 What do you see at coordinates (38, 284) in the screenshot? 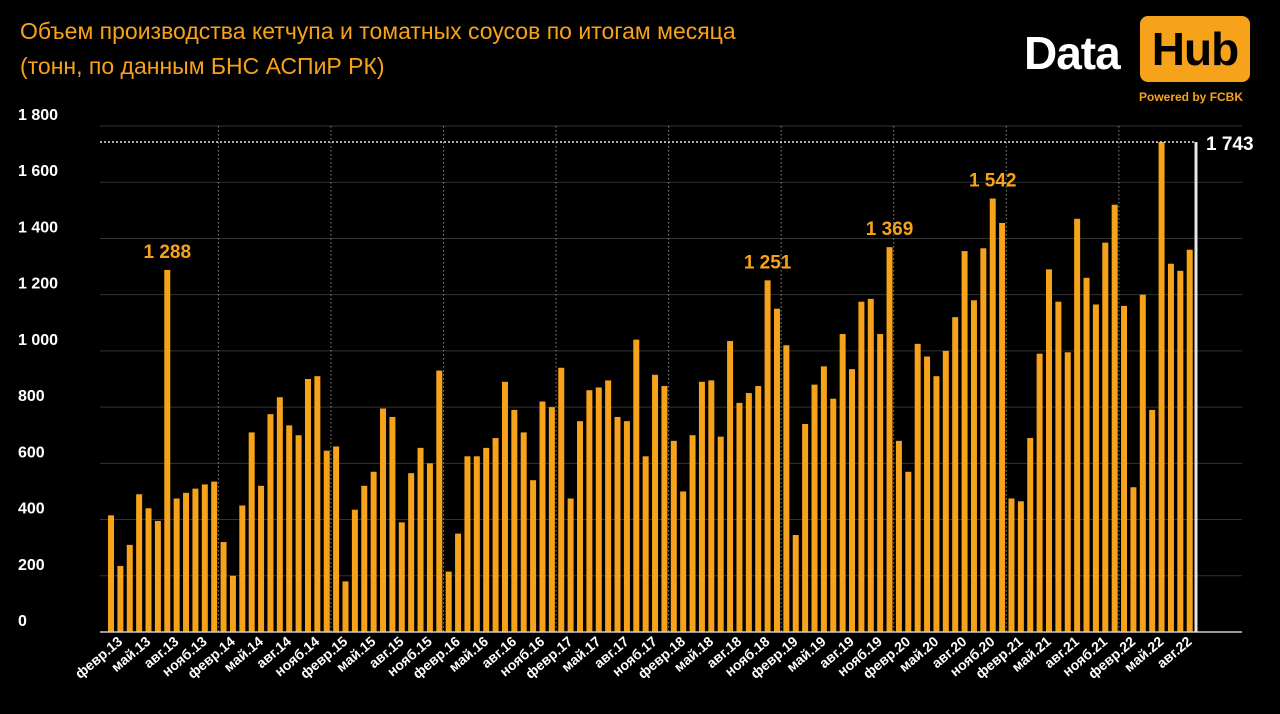
I see `y-tick-label: 1 200` at bounding box center [38, 284].